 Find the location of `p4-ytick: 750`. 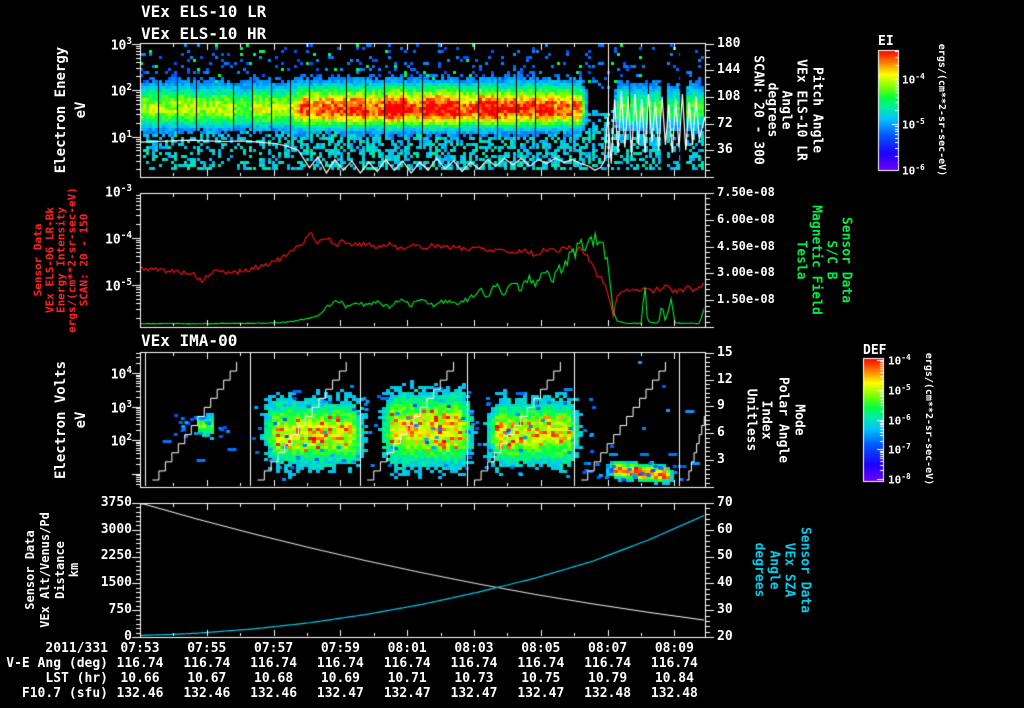

p4-ytick: 750 is located at coordinates (120, 610).